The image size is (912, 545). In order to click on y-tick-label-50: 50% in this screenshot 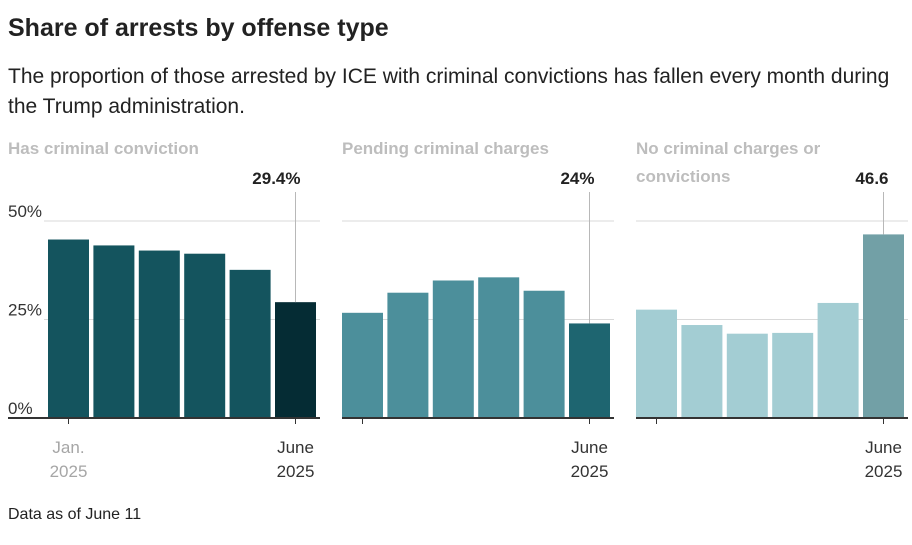, I will do `click(25, 211)`.